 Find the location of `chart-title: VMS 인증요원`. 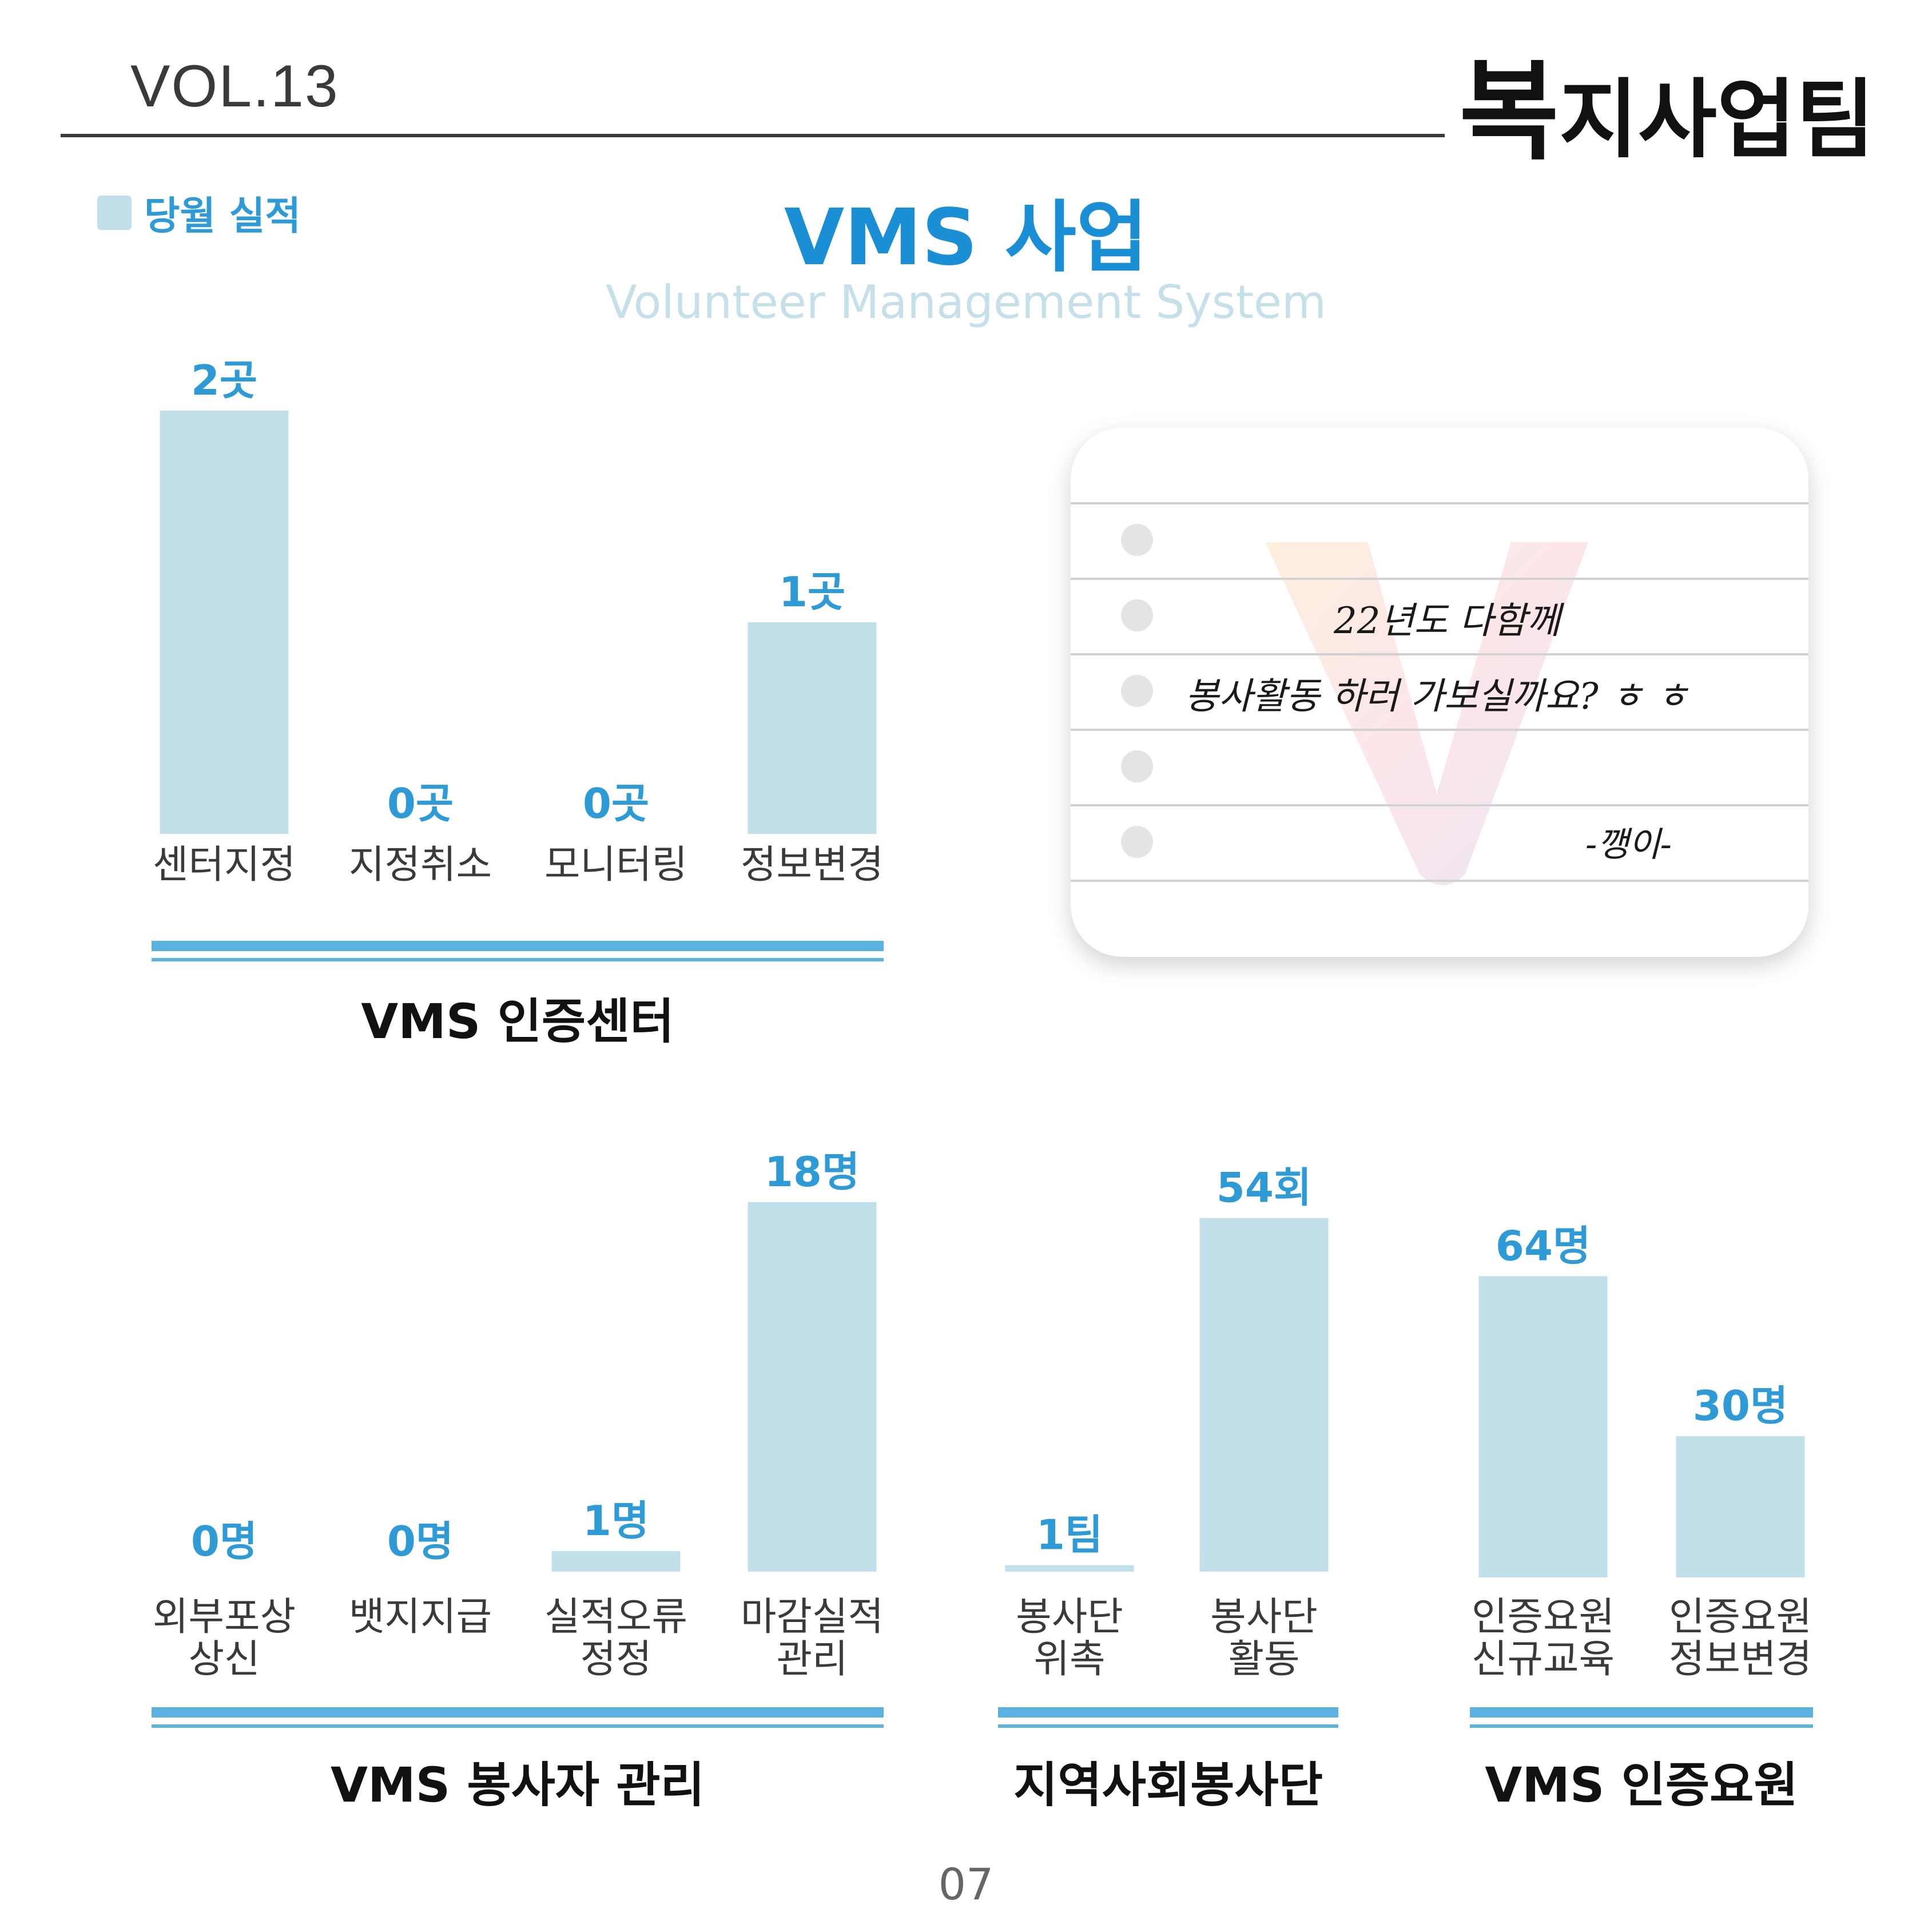

chart-title: VMS 인증요원 is located at coordinates (1642, 1785).